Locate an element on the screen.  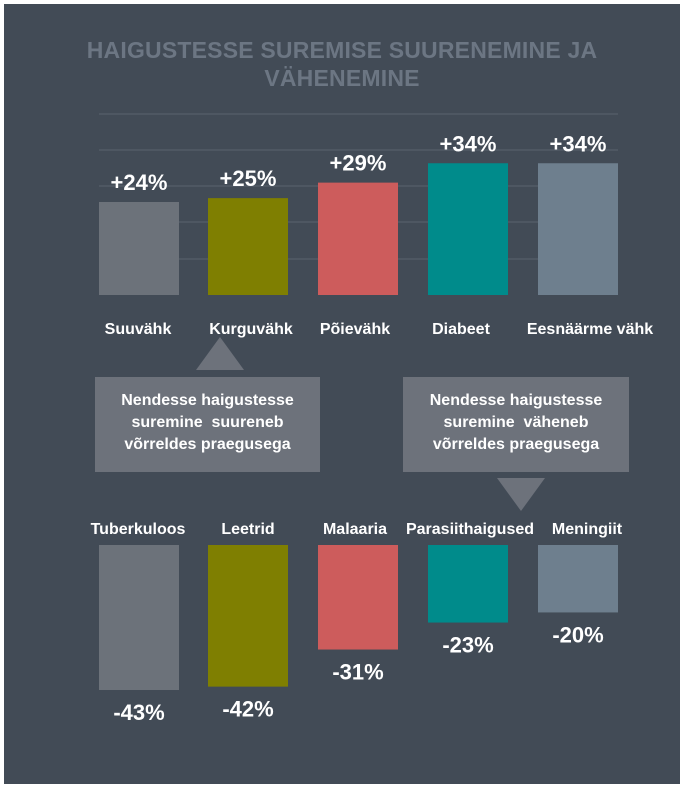
callout-decrease-line-1: Nendesse haigustesse is located at coordinates (516, 400).